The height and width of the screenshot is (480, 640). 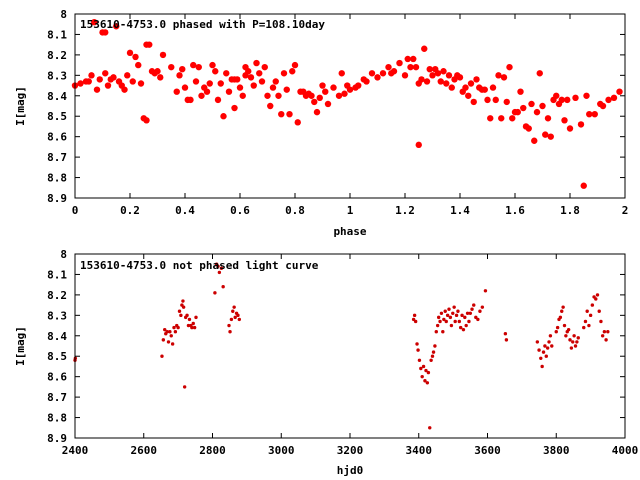 I want to click on unphased-y-axis-label: I[mag], so click(x=20, y=346).